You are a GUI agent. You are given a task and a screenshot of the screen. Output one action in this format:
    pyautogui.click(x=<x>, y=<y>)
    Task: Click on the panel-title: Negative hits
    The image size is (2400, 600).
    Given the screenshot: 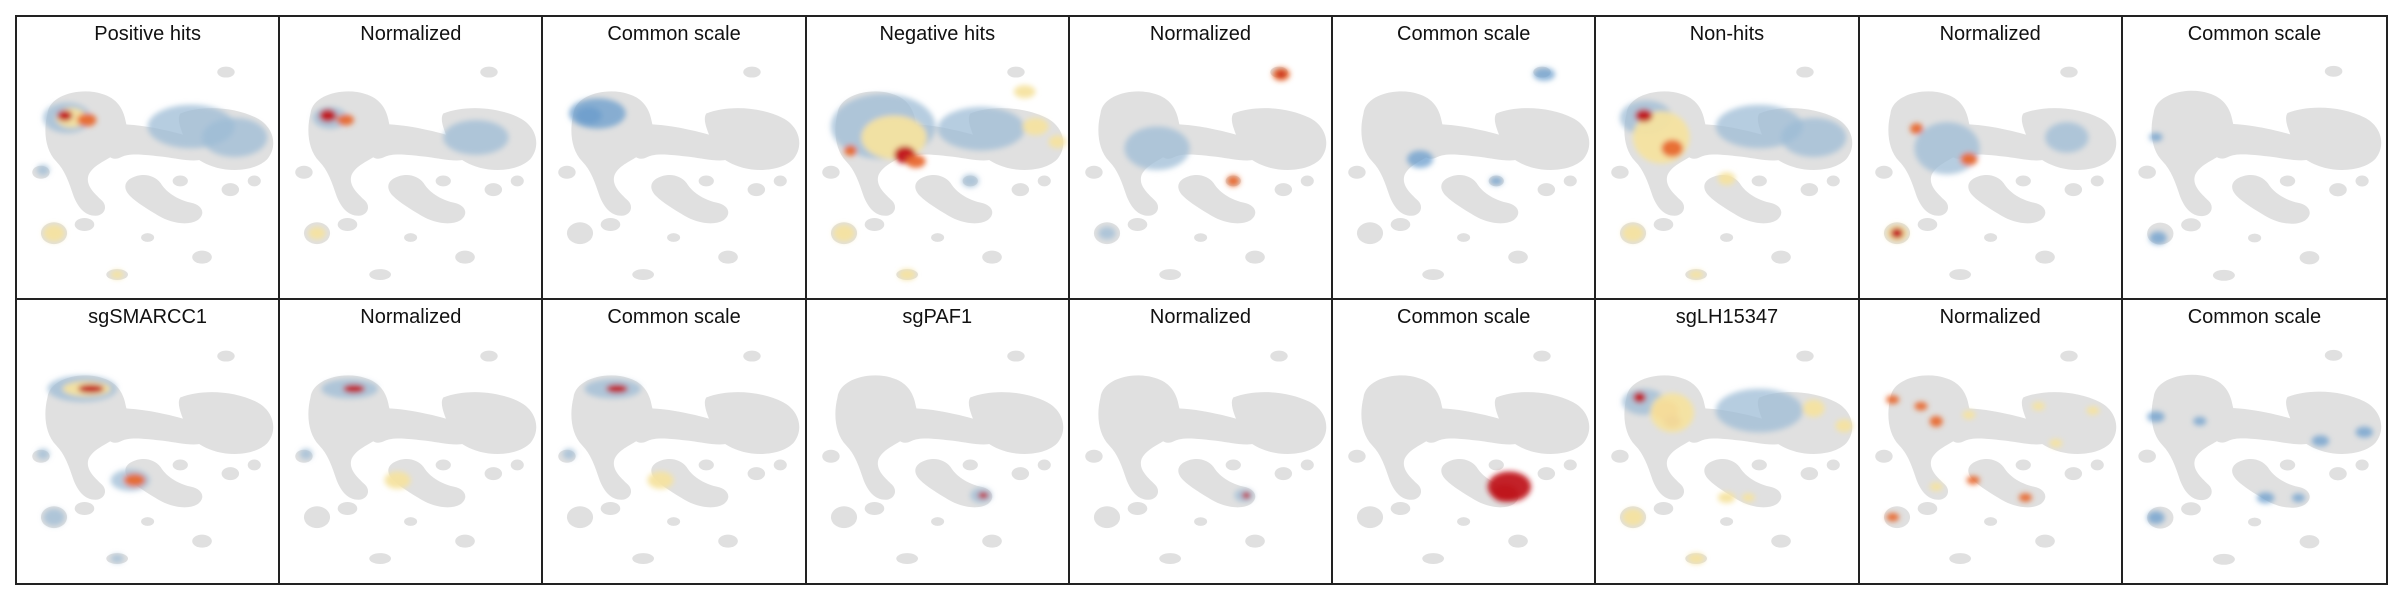 What is the action you would take?
    pyautogui.click(x=937, y=34)
    